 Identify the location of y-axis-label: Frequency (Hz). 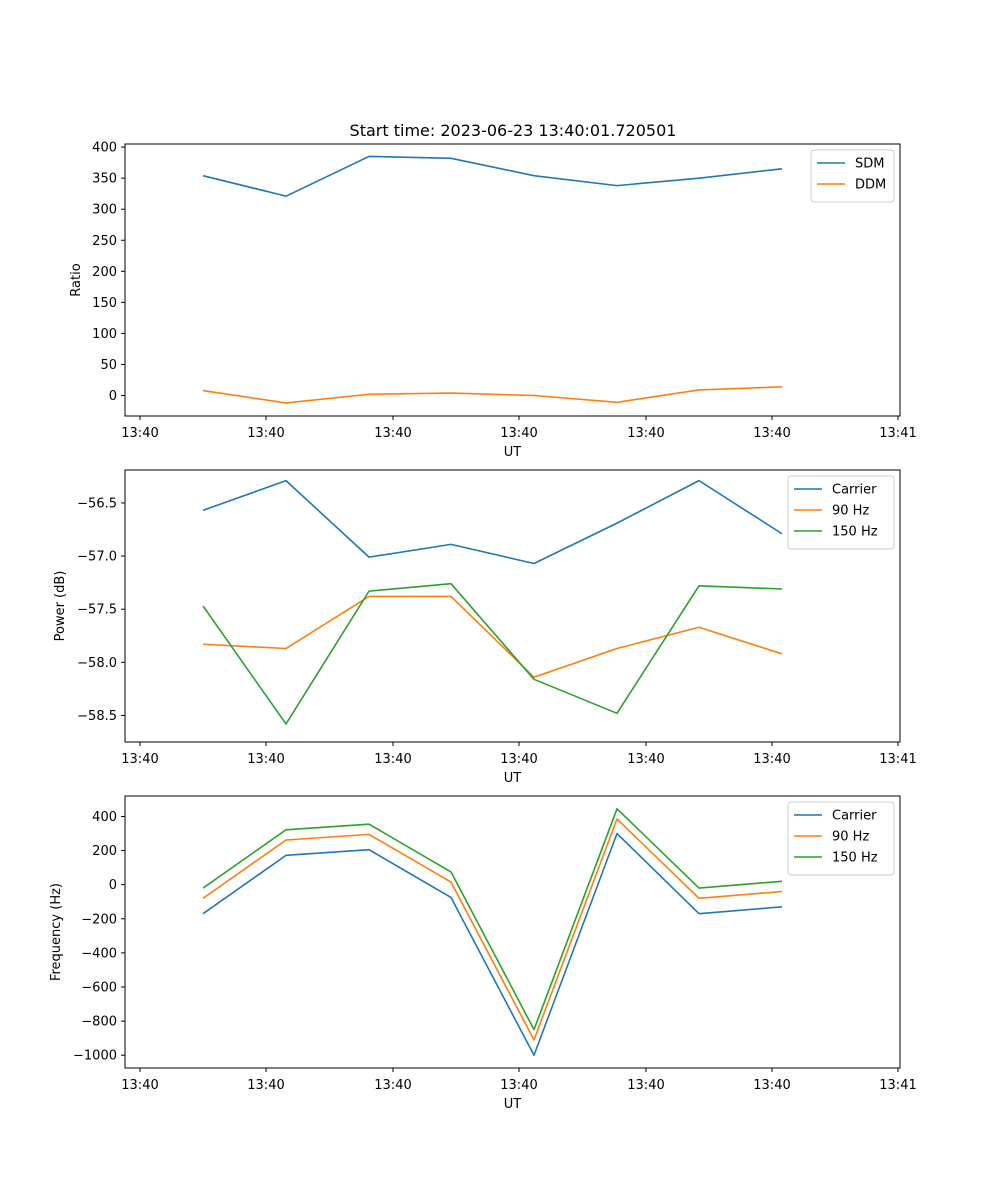
(56, 932).